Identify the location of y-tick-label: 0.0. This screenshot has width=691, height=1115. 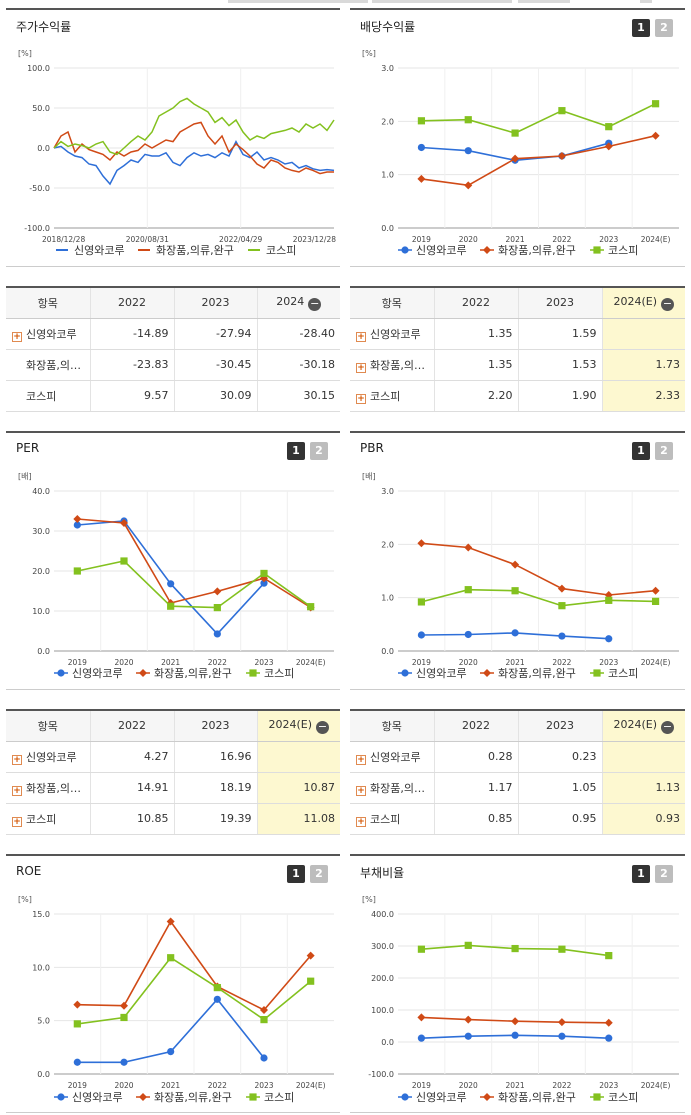
(43, 148).